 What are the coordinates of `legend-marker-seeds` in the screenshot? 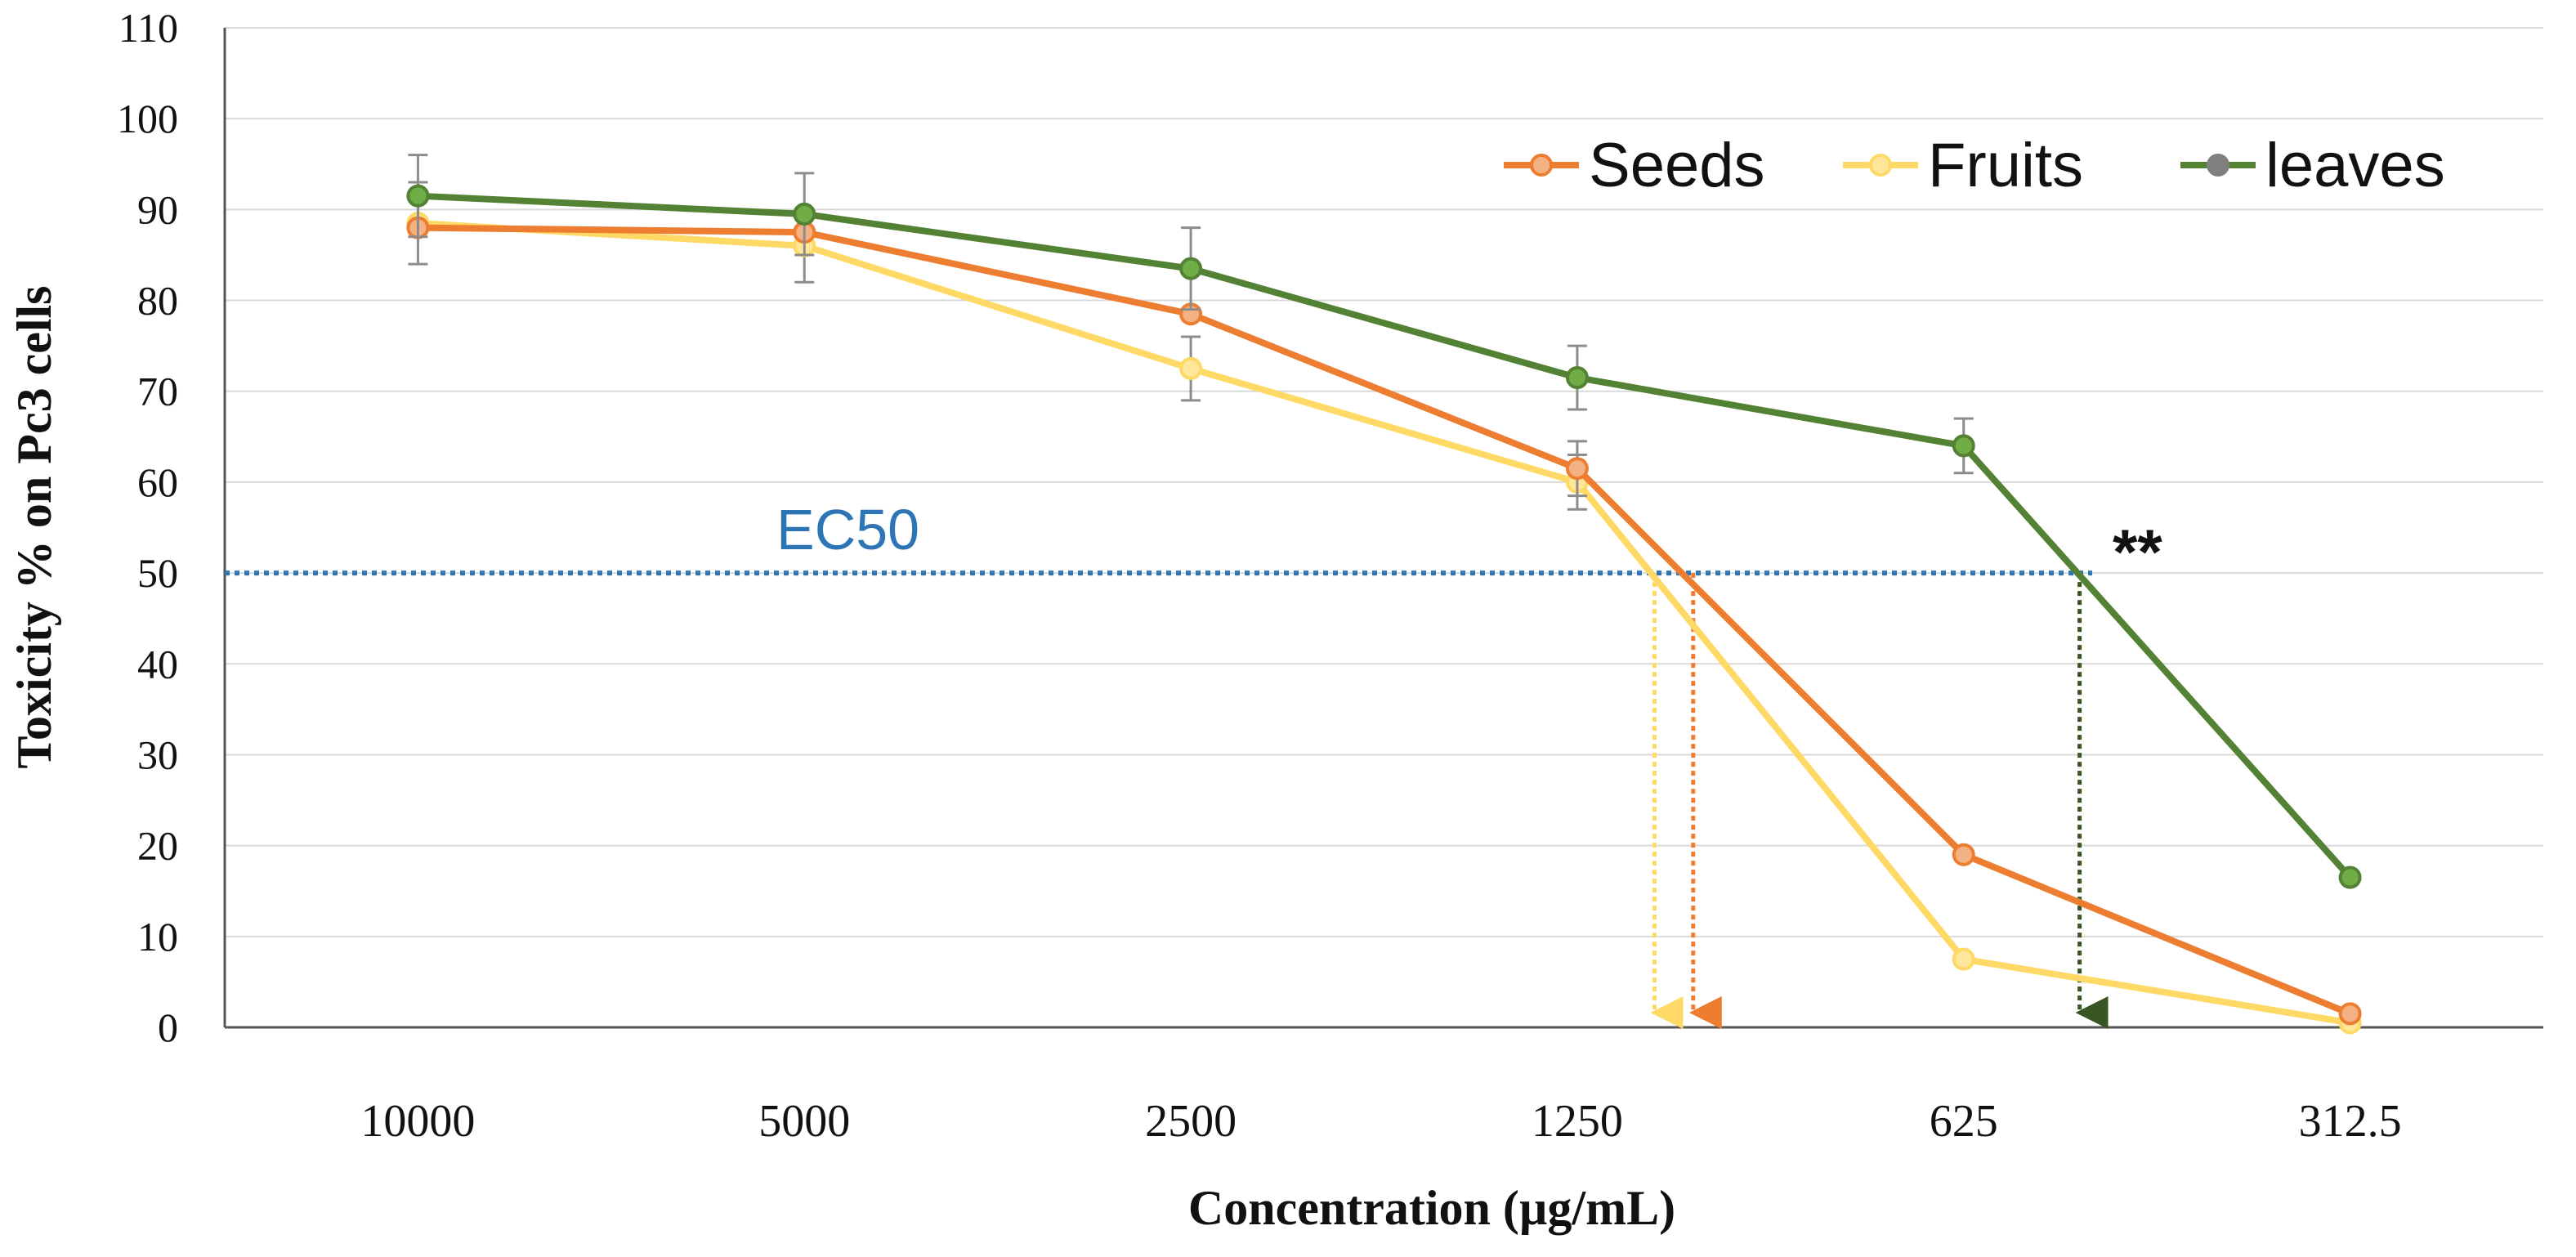 It's located at (1541, 165).